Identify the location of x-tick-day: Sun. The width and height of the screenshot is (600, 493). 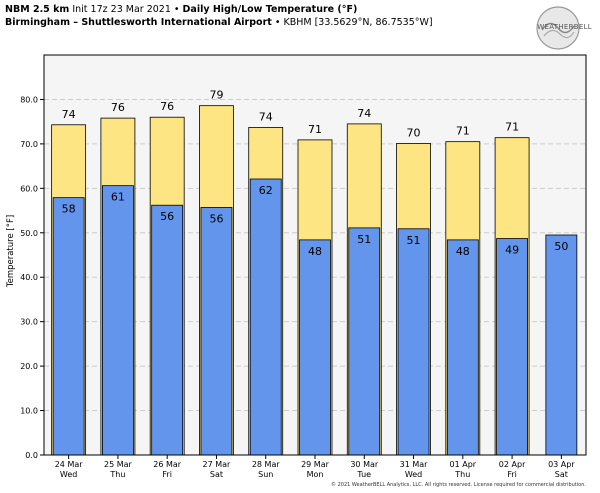
(265, 474).